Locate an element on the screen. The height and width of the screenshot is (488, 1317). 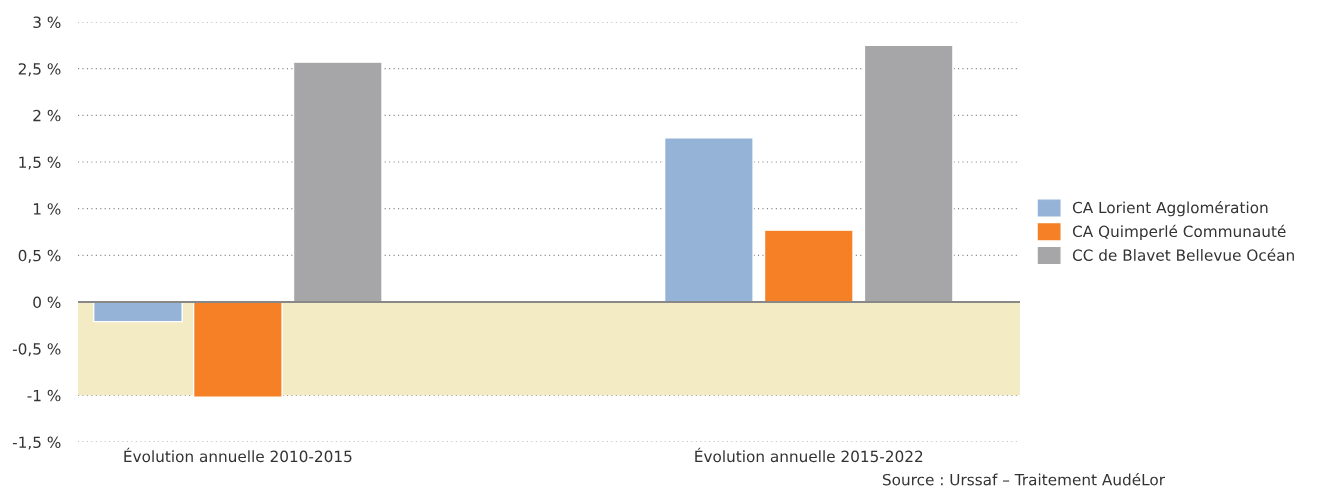
y-tick-label: 3 % is located at coordinates (47, 22).